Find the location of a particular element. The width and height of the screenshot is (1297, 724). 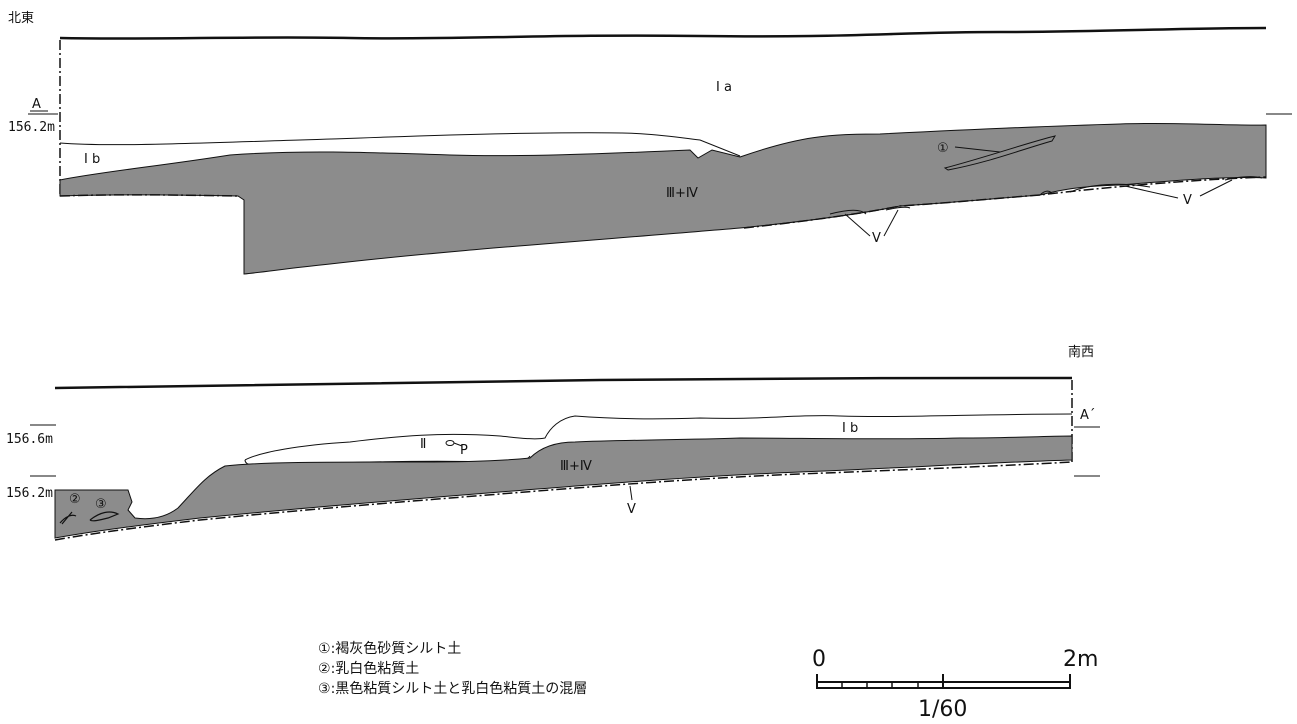

legend-marker-3: ③ is located at coordinates (324, 689).